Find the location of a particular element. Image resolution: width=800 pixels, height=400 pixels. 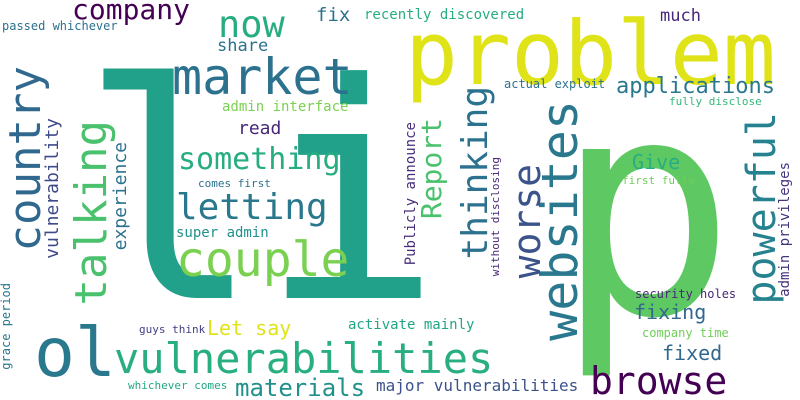

word-give: Give is located at coordinates (656, 162).